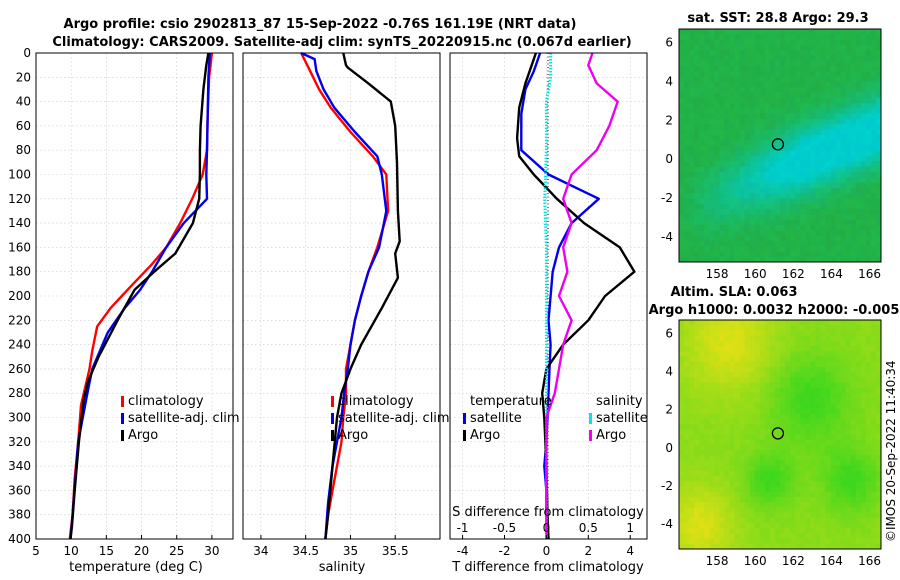 The image size is (900, 580). What do you see at coordinates (36, 551) in the screenshot?
I see `x-tick-label: 5` at bounding box center [36, 551].